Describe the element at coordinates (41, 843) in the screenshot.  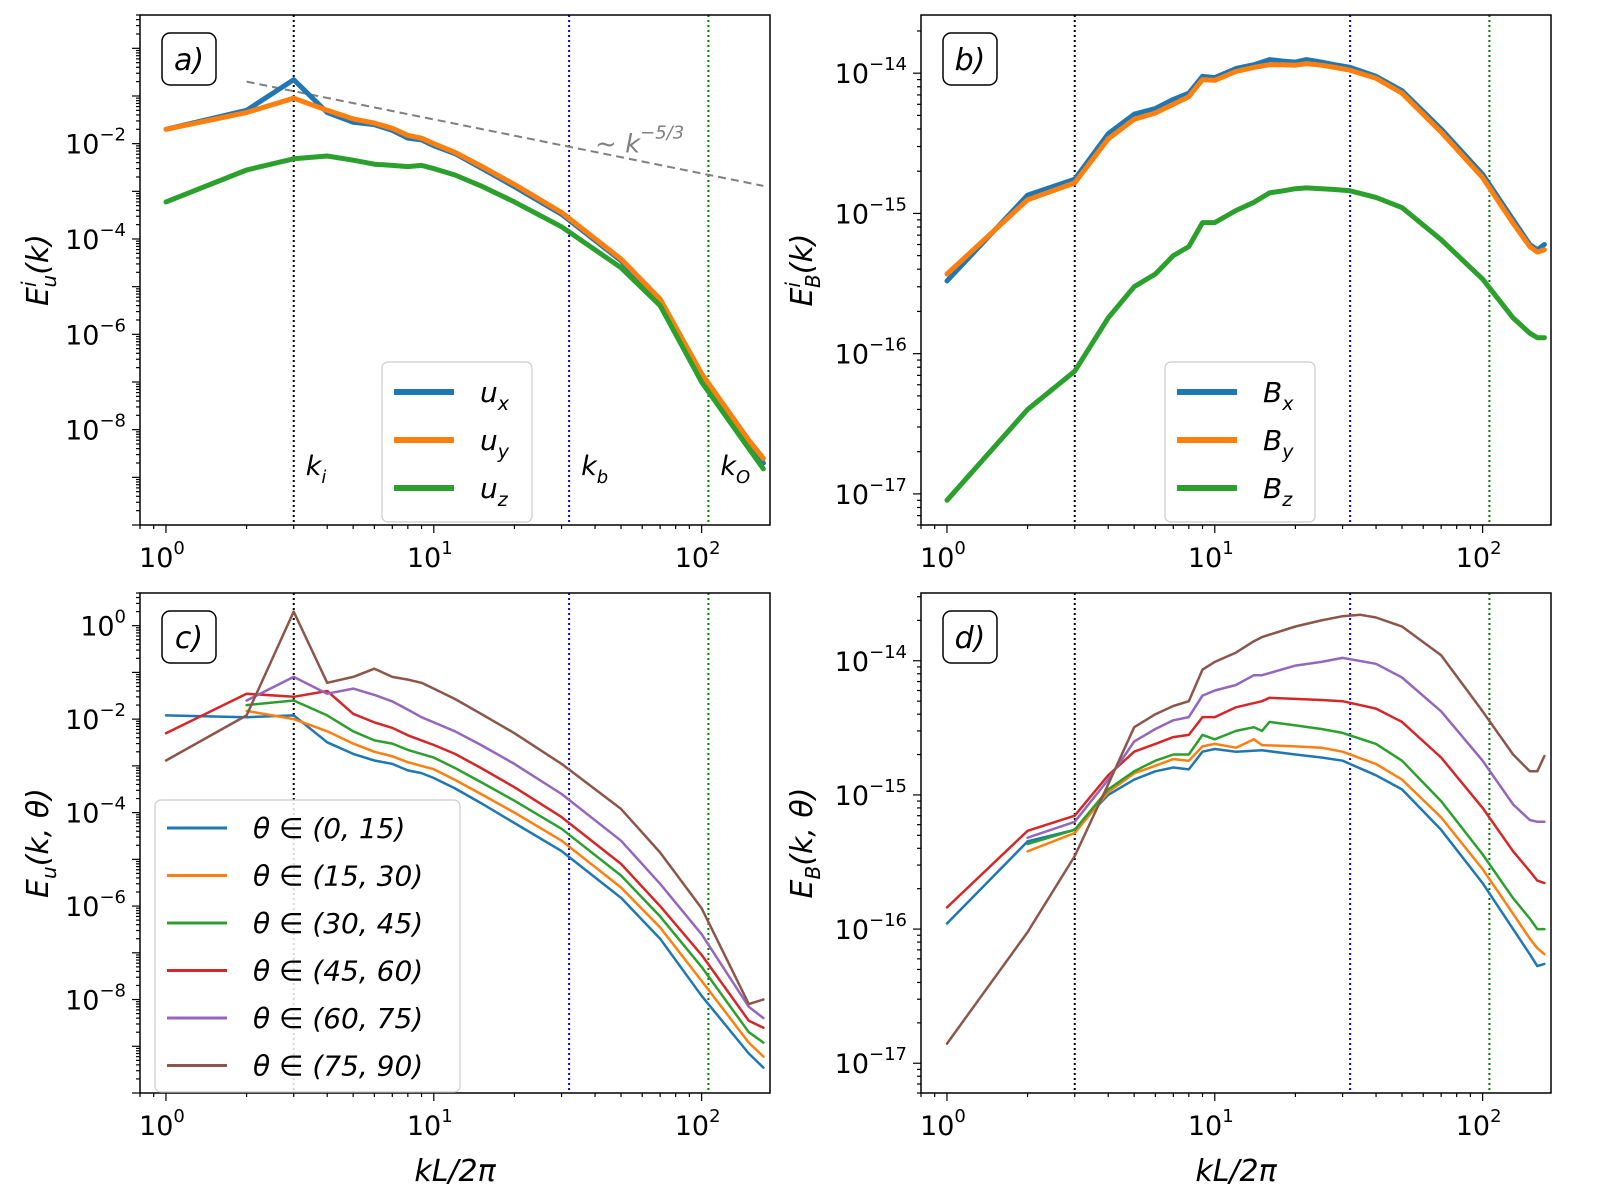
I see `y-axis-label-c: Eu(k, θ)` at that location.